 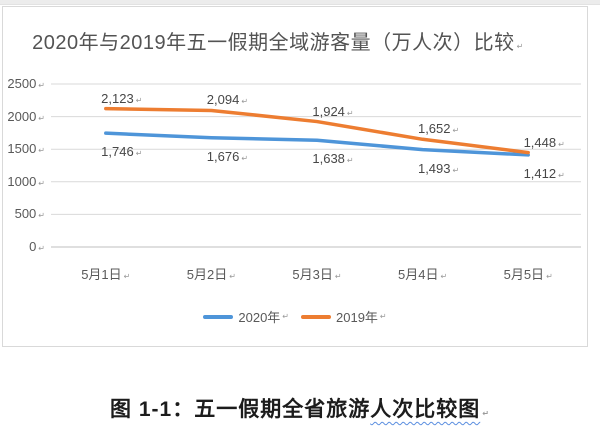 I want to click on x-axis-tick-label: 5月3日 ↵, so click(x=317, y=274).